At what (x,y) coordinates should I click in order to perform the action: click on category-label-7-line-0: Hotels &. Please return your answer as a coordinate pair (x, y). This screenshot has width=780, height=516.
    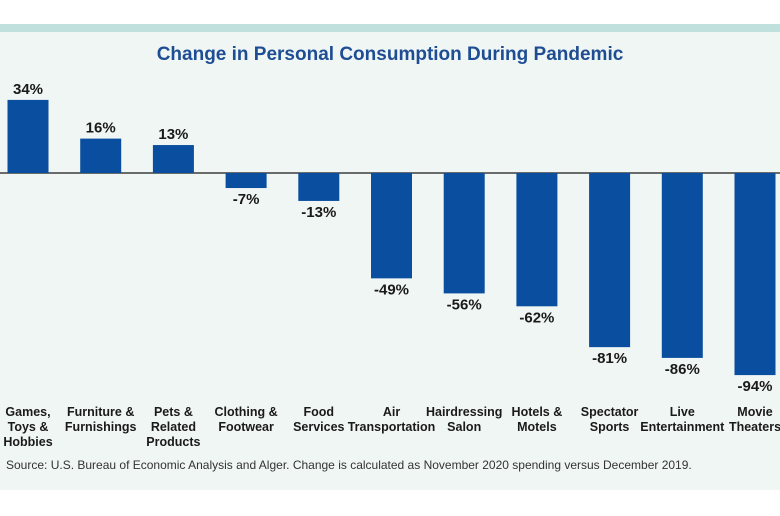
    Looking at the image, I should click on (537, 412).